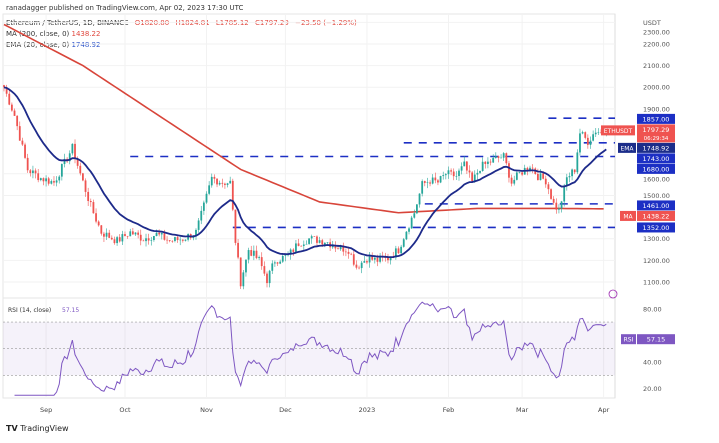 The width and height of the screenshot is (719, 443). I want to click on rsi-value-tag, so click(656, 339).